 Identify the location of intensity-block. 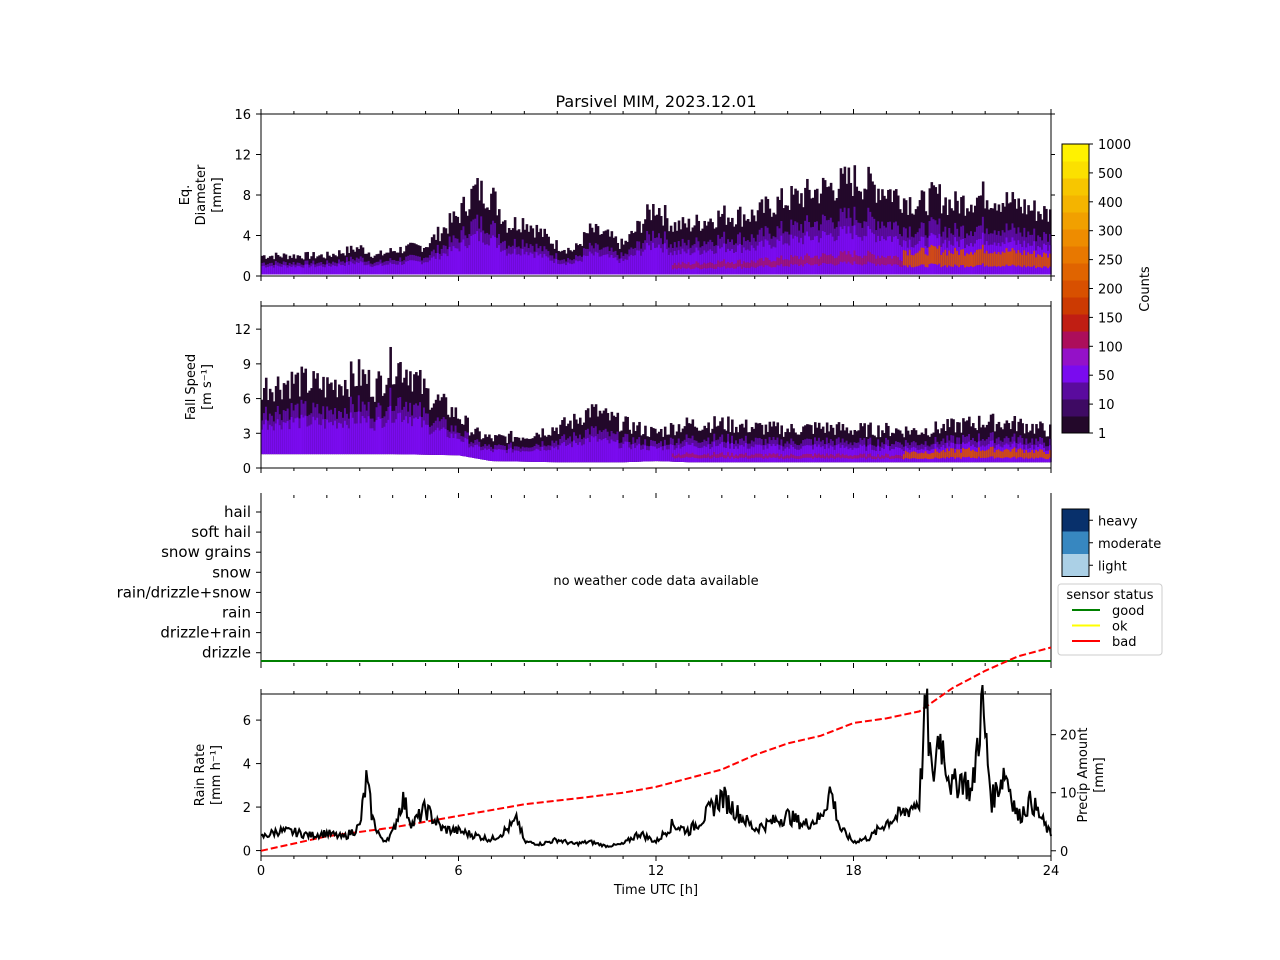
(1075, 542).